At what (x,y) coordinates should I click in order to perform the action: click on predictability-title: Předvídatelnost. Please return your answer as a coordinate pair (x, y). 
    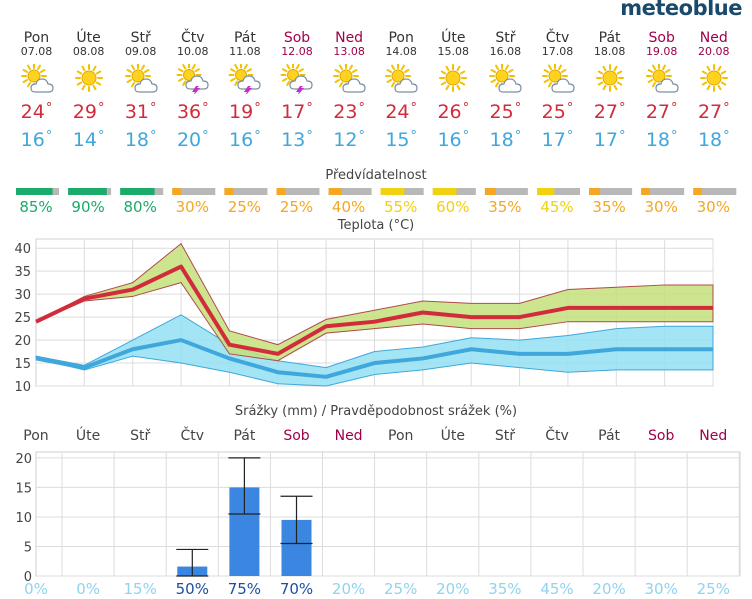
    Looking at the image, I should click on (376, 175).